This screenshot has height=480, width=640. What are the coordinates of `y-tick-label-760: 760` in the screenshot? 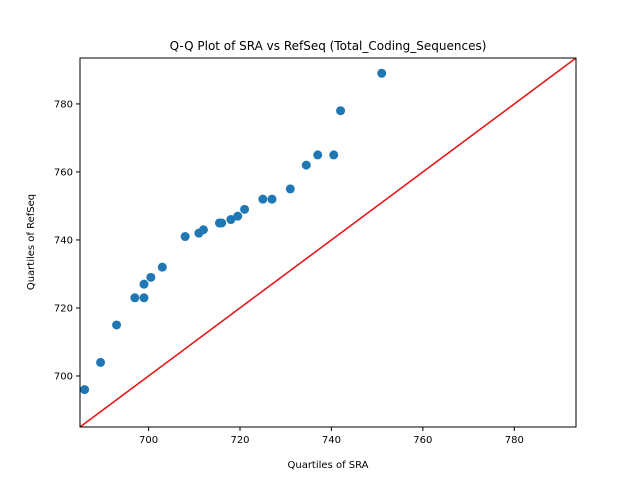 It's located at (63, 172).